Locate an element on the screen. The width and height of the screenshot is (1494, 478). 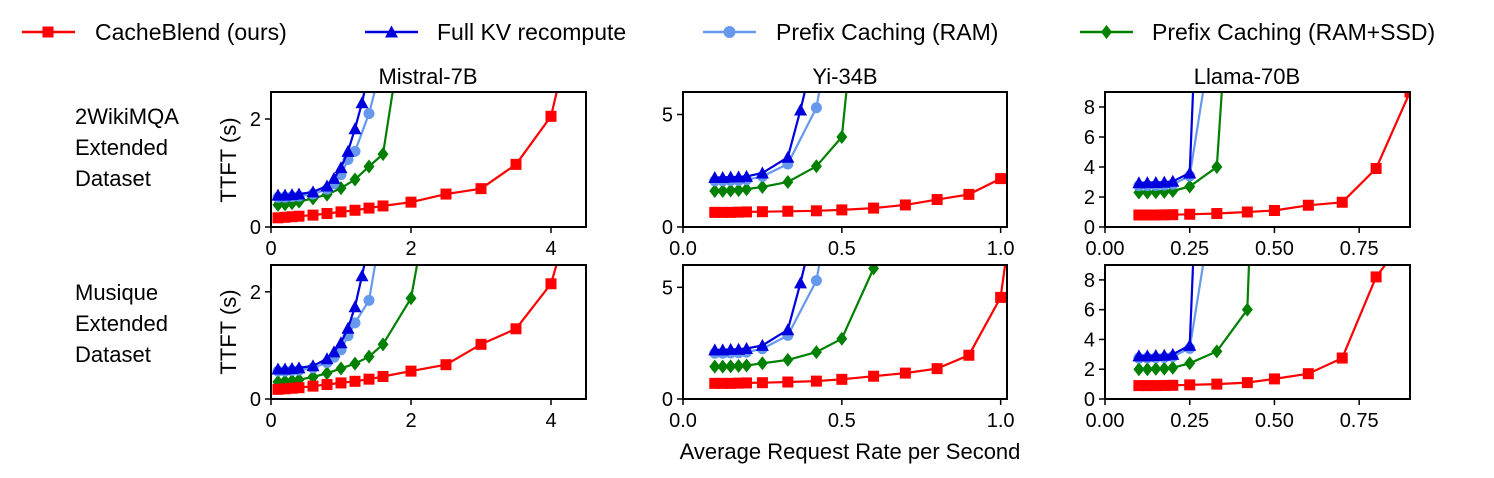
diamond-marker-icon is located at coordinates (1106, 32).